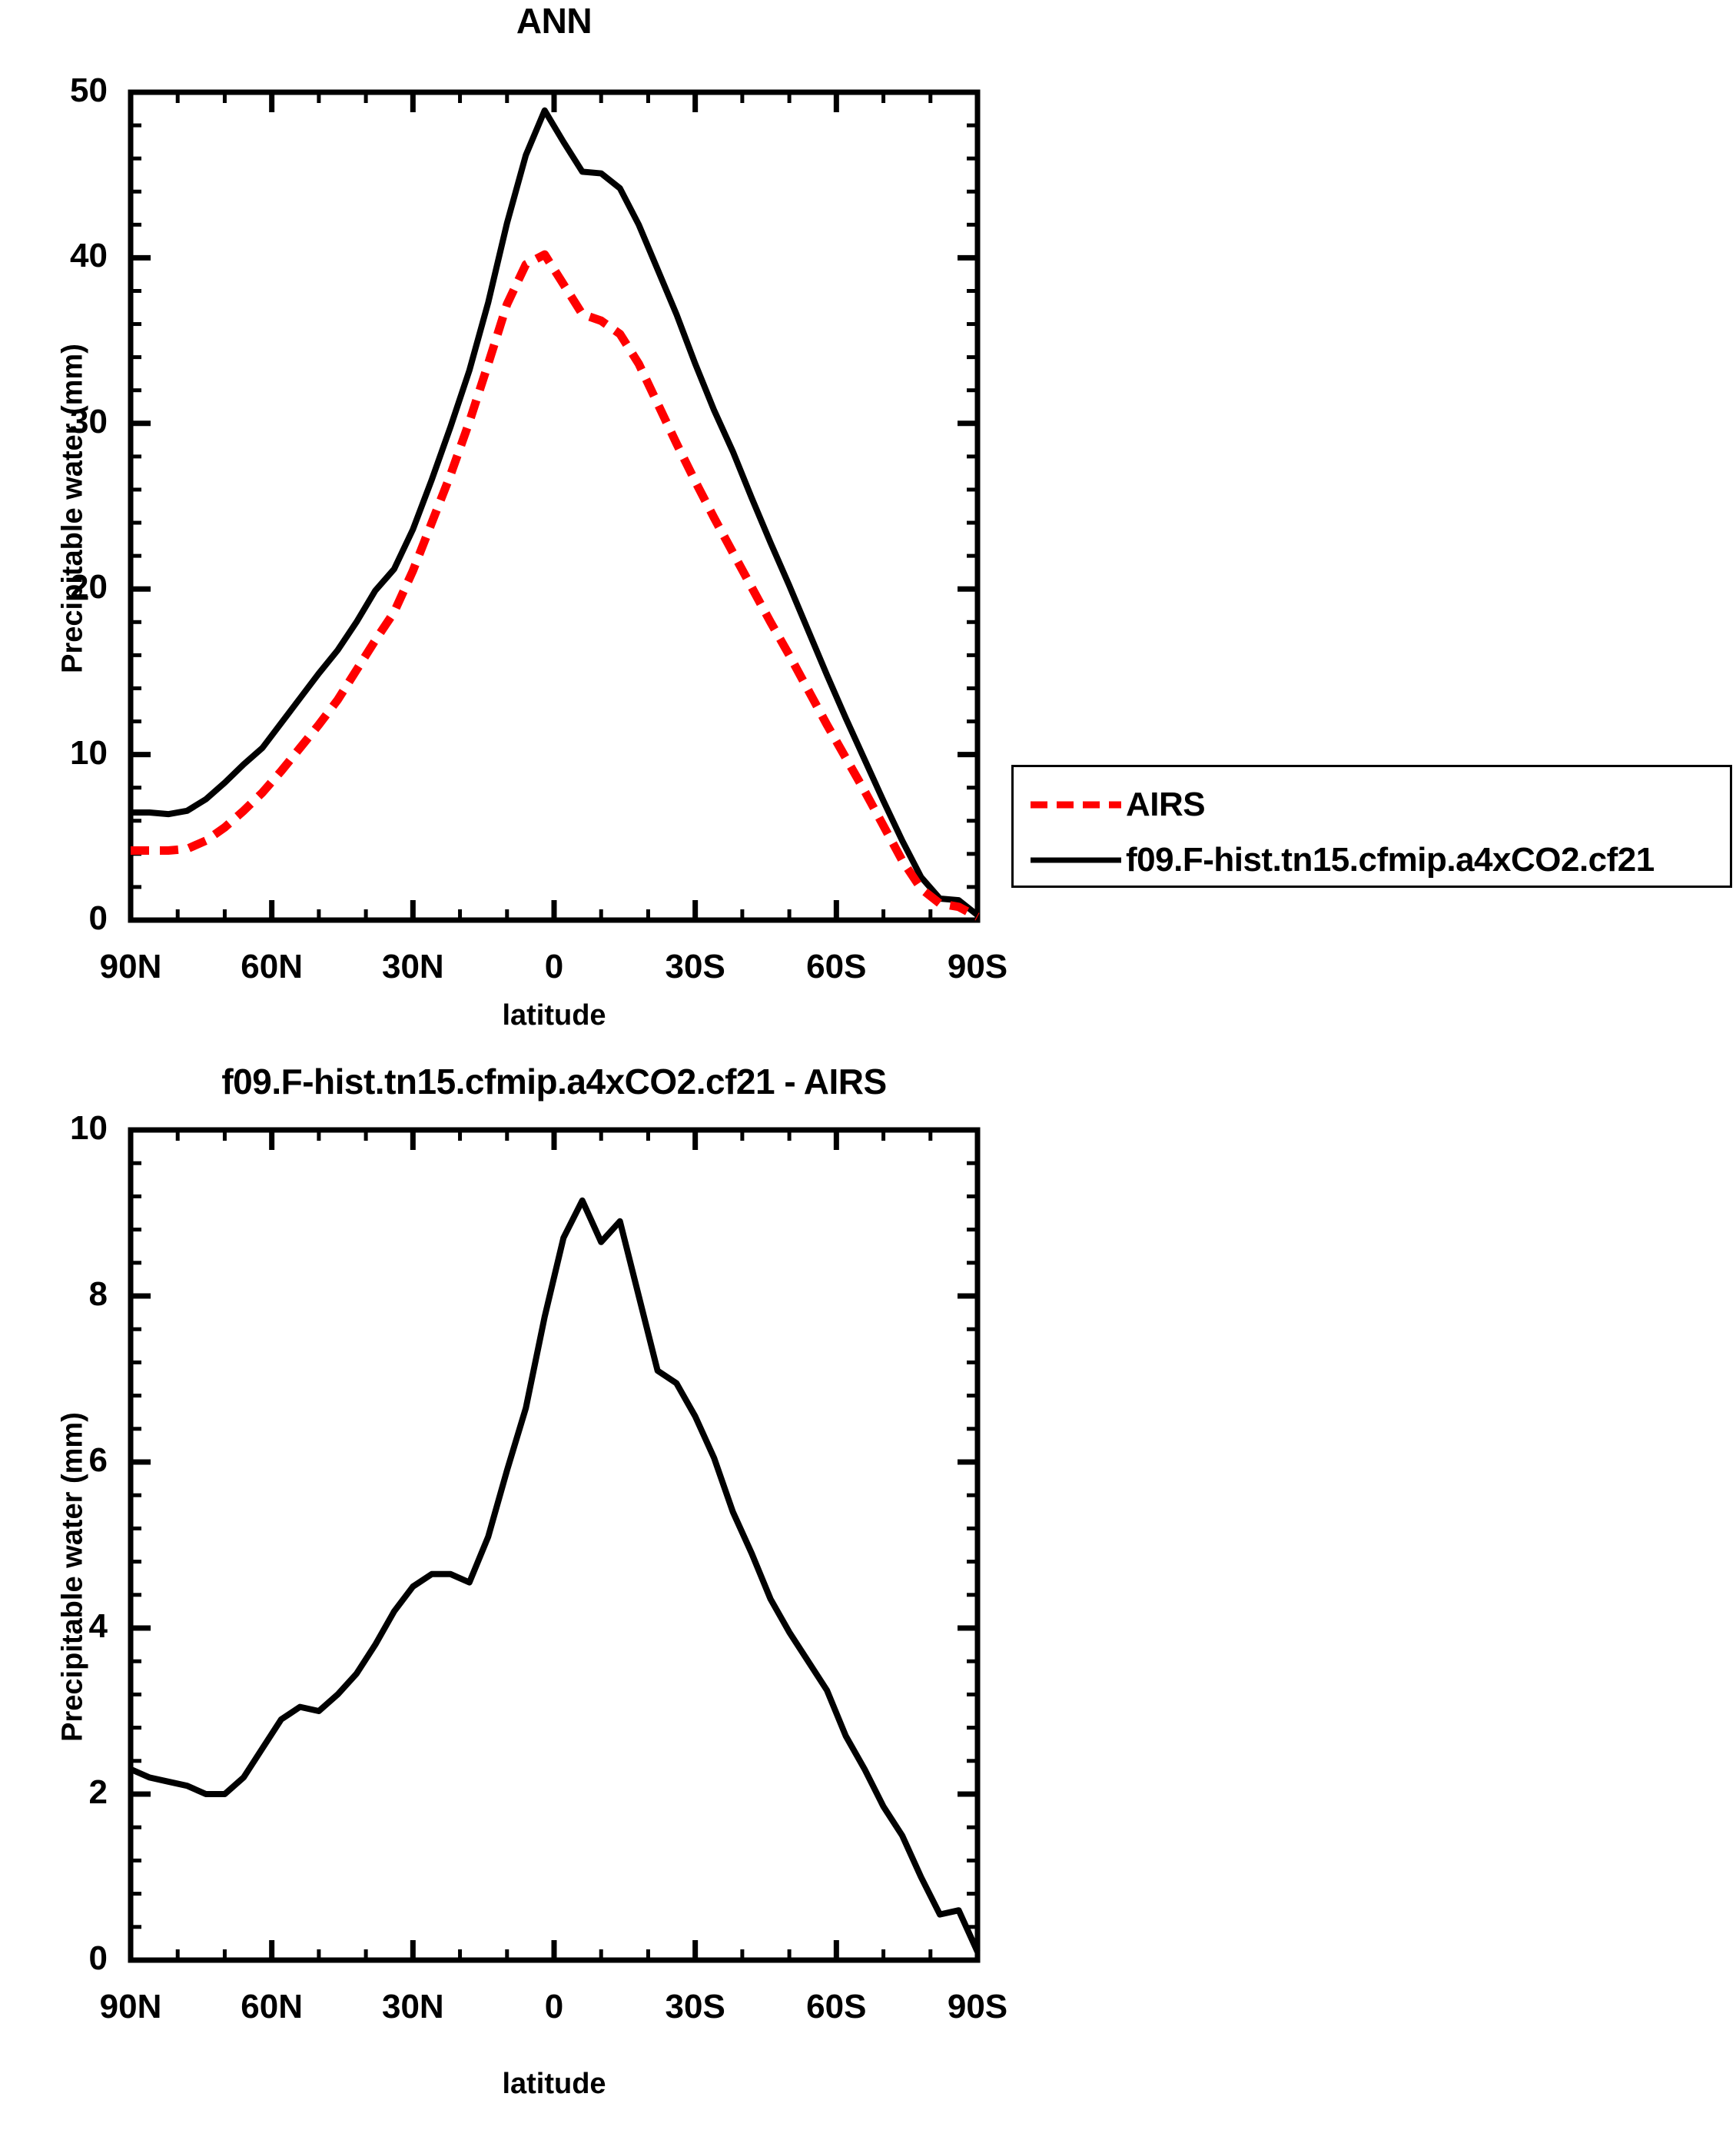  Describe the element at coordinates (98, 1460) in the screenshot. I see `ytick-label: 6` at that location.